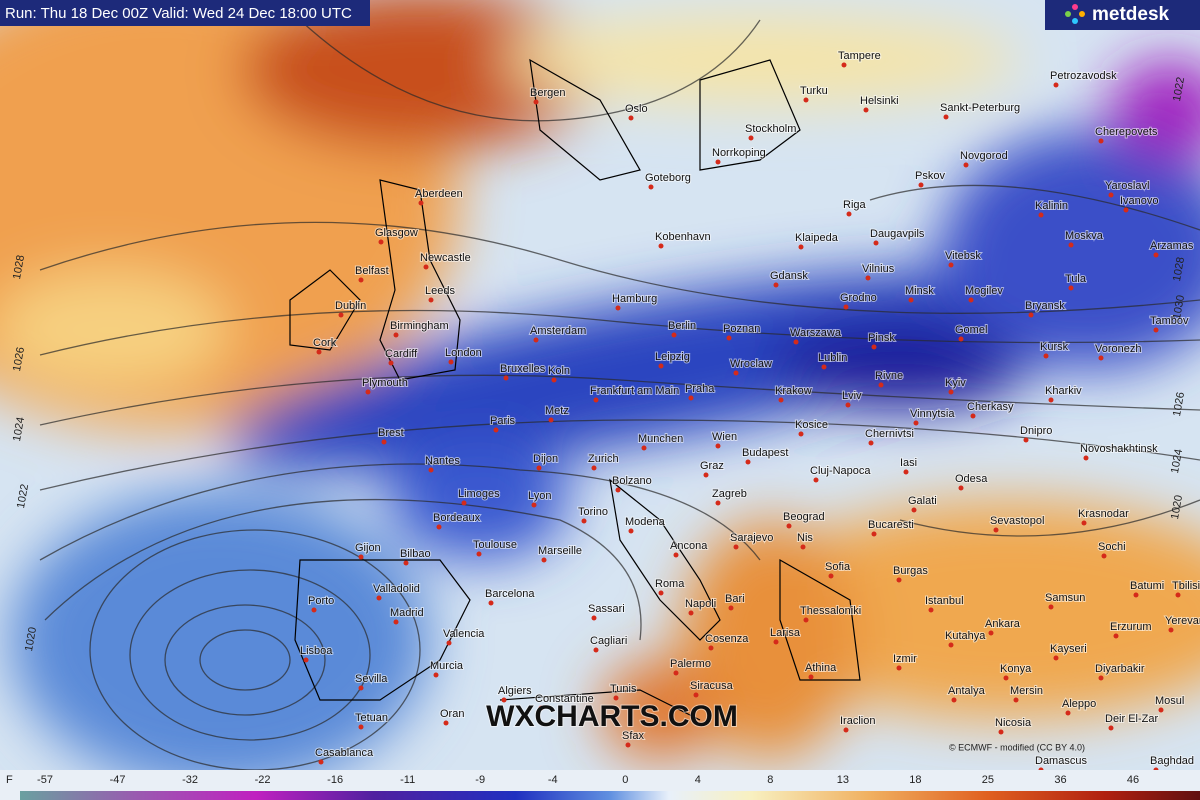 This screenshot has width=1200, height=800. What do you see at coordinates (1026, 691) in the screenshot?
I see `city-label: Mersin` at bounding box center [1026, 691].